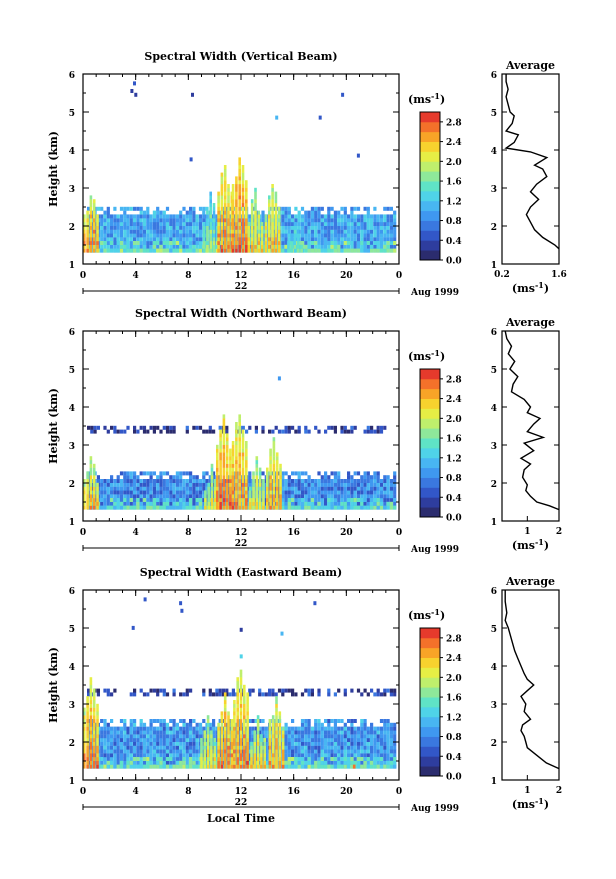 The height and width of the screenshot is (879, 616). I want to click on heatmap-xtick-label: 8, so click(188, 276).